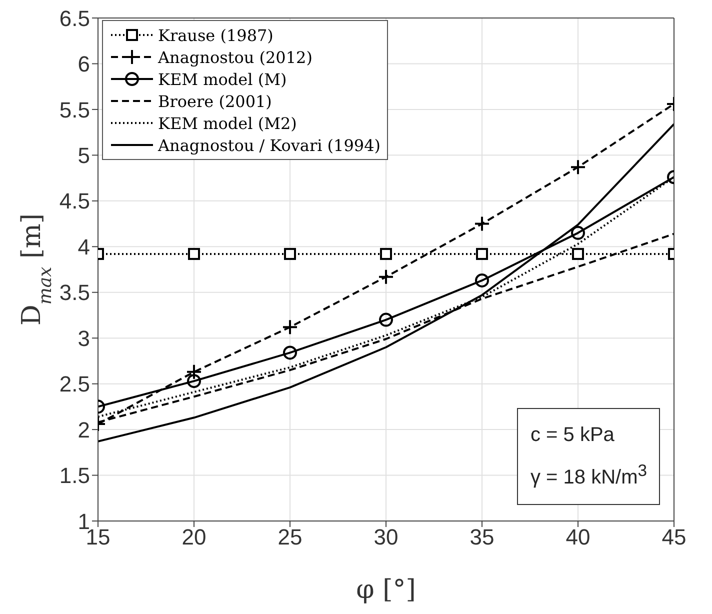 This screenshot has height=614, width=712. What do you see at coordinates (84, 338) in the screenshot?
I see `y-tick-label: 3` at bounding box center [84, 338].